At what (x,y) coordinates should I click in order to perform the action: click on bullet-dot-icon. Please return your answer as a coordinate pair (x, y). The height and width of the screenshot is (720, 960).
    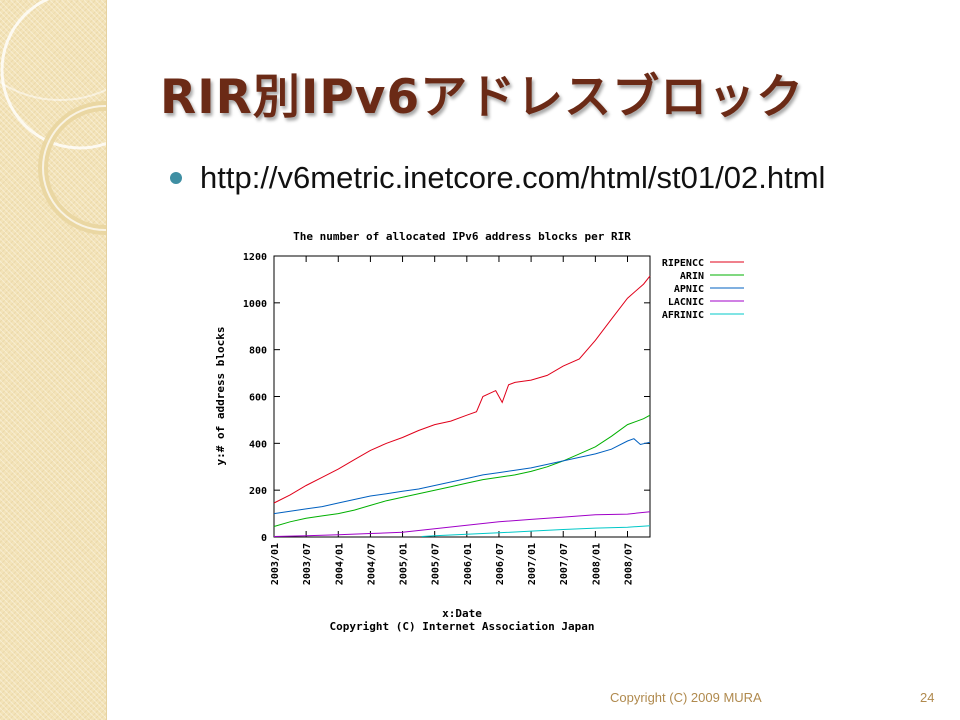
    Looking at the image, I should click on (176, 178).